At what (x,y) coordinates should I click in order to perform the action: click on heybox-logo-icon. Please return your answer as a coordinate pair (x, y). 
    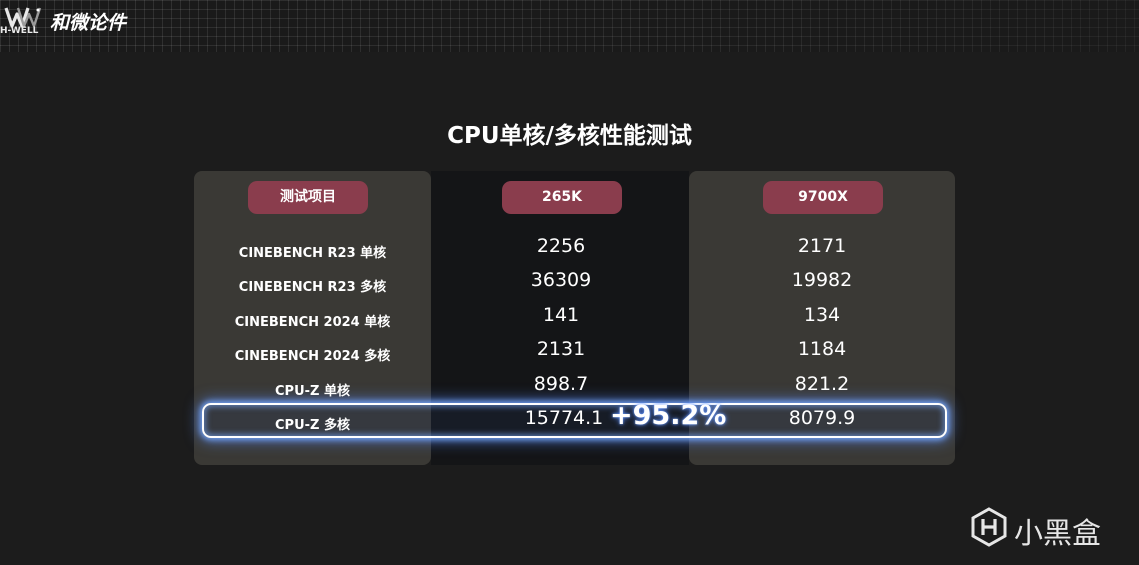
    Looking at the image, I should click on (989, 527).